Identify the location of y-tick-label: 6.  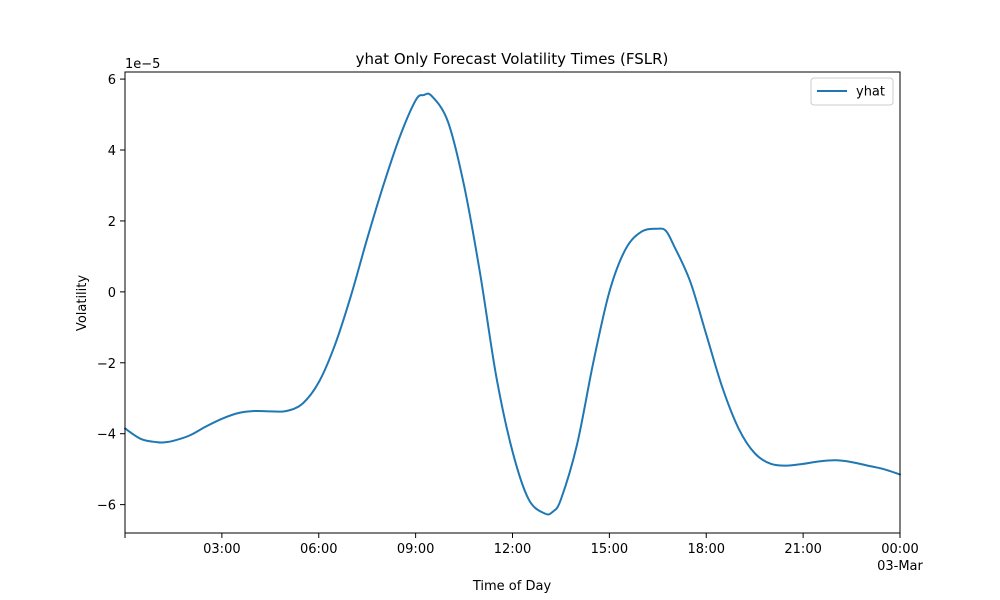
(112, 80).